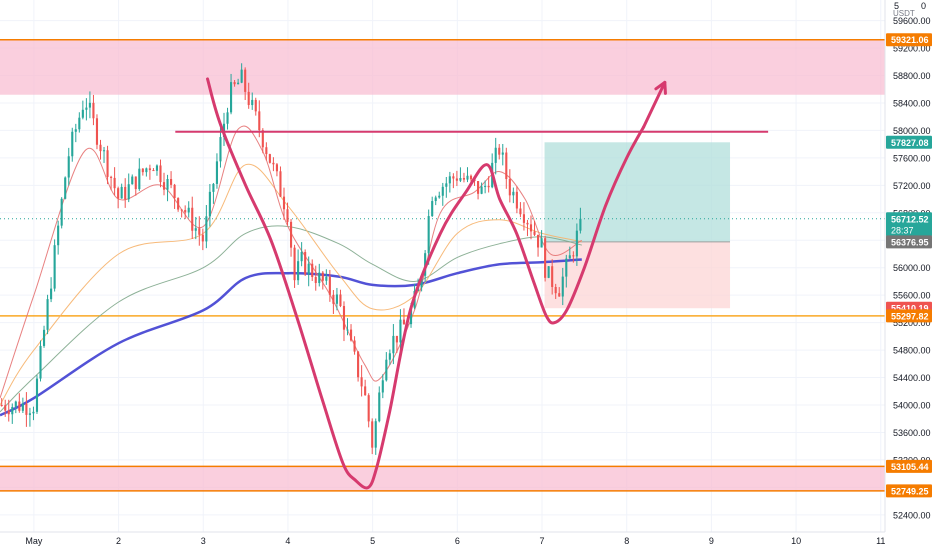 This screenshot has height=550, width=932. I want to click on price-label-text: 55297.82, so click(910, 316).